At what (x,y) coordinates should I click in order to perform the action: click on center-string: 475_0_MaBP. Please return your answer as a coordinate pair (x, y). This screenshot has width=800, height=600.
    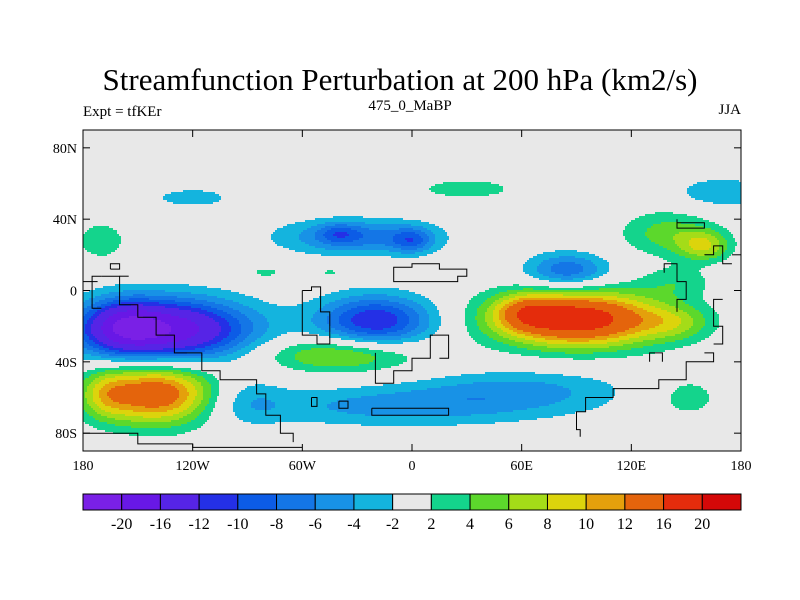
    Looking at the image, I should click on (410, 106).